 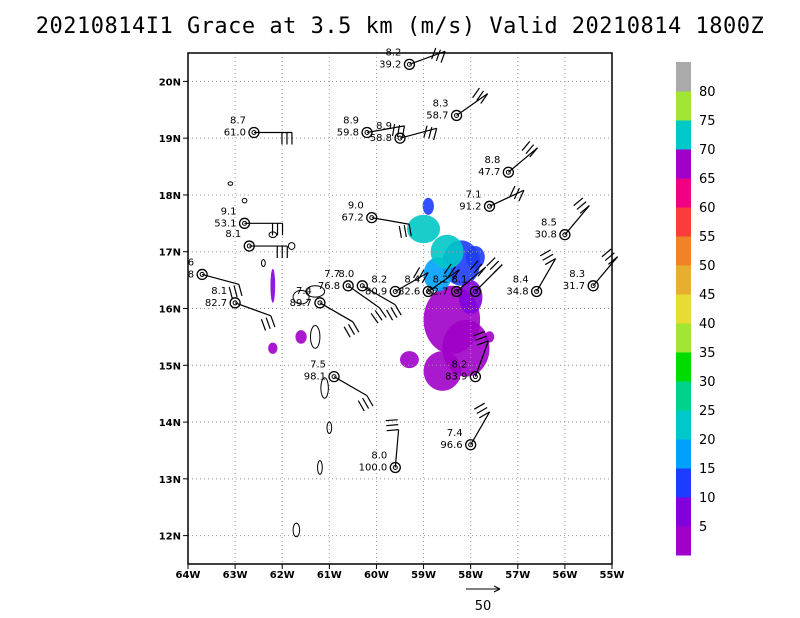 I want to click on colorbar-label: 10, so click(x=707, y=498).